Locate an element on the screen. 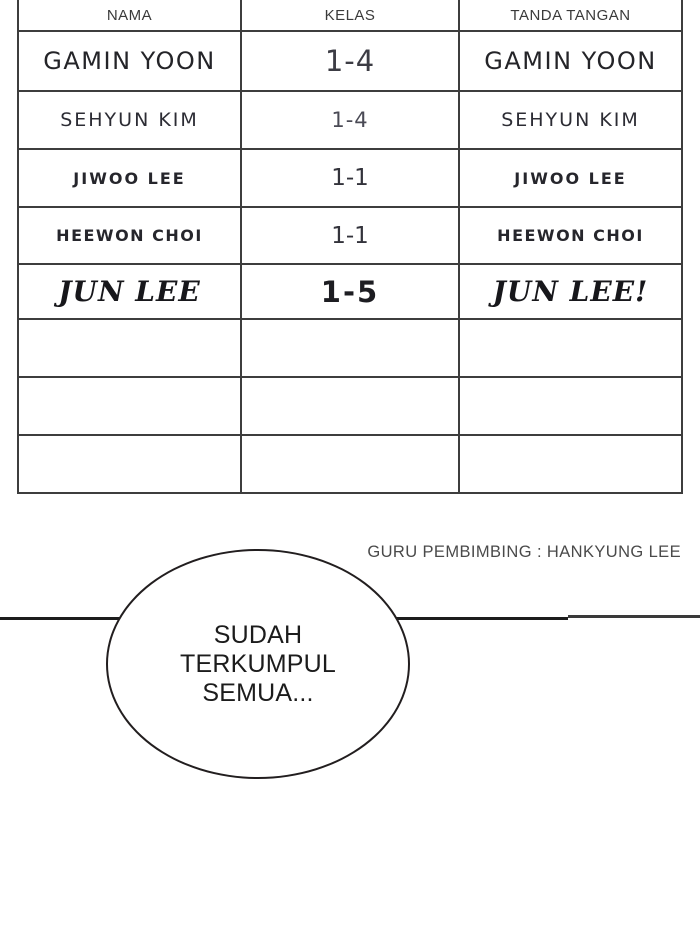 Image resolution: width=700 pixels, height=944 pixels. header-cell-tanda-tangan: TANDA TANGAN is located at coordinates (570, 16).